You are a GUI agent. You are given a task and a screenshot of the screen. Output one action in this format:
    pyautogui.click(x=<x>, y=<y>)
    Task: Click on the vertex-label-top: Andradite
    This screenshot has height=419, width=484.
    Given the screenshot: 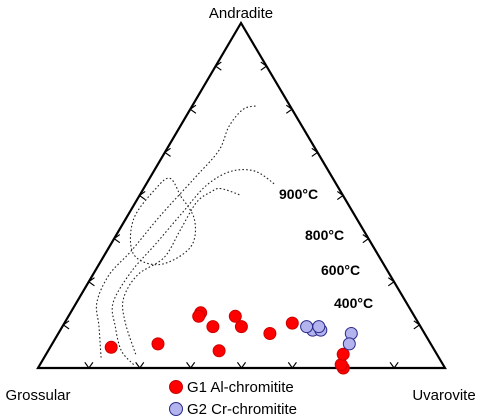 What is the action you would take?
    pyautogui.click(x=241, y=13)
    